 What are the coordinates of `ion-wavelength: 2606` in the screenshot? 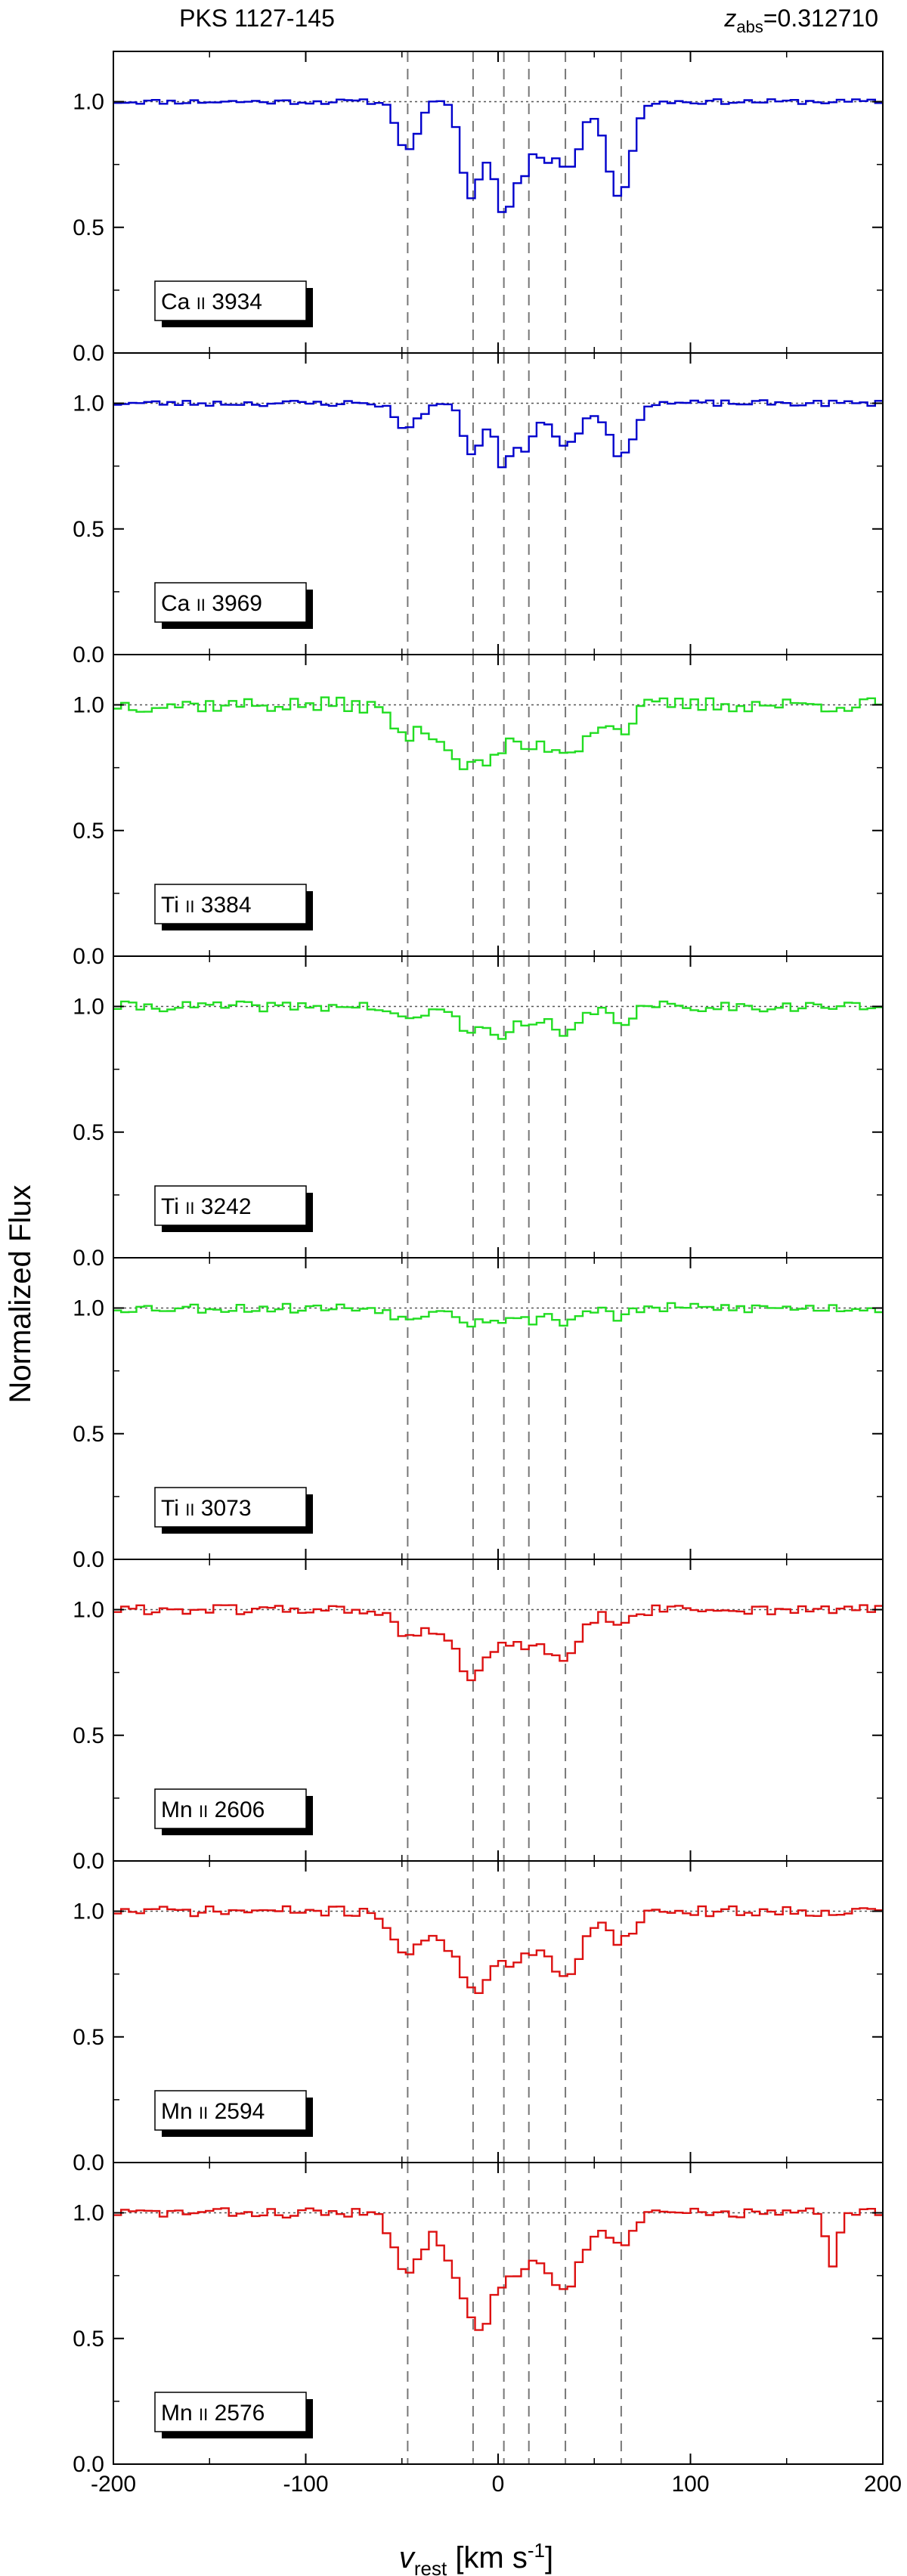 It's located at (236, 1809).